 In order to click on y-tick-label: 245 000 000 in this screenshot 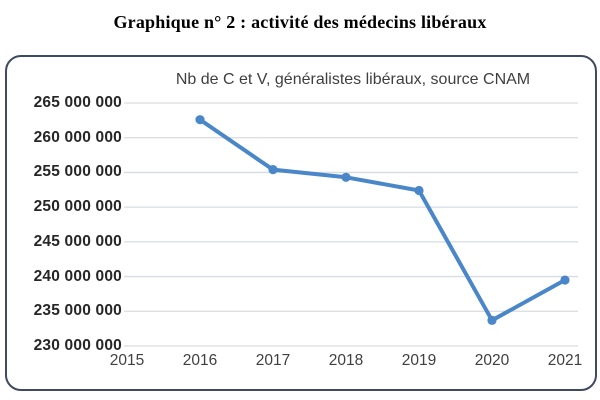, I will do `click(77, 241)`.